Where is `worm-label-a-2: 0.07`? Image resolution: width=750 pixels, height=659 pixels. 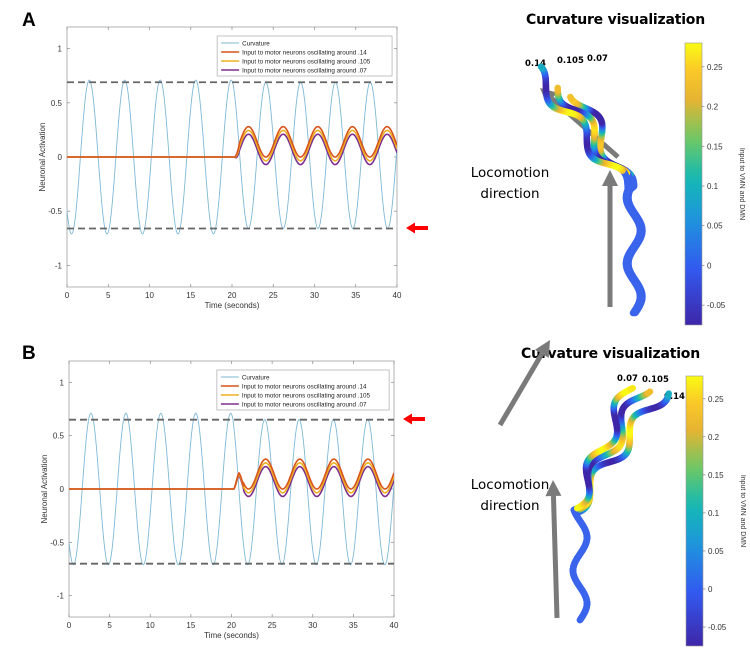
worm-label-a-2: 0.07 is located at coordinates (597, 59).